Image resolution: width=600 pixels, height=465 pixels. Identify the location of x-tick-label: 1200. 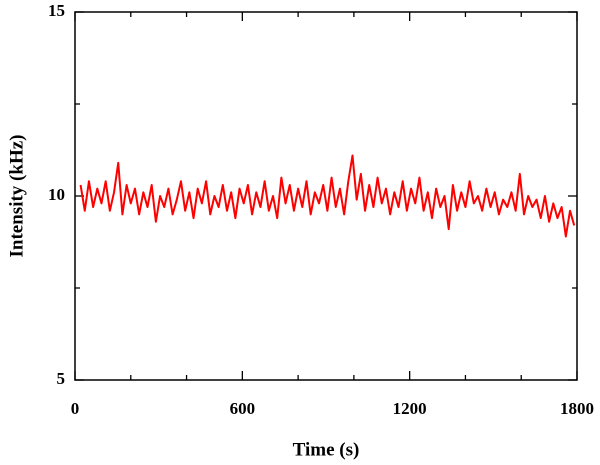
(410, 408).